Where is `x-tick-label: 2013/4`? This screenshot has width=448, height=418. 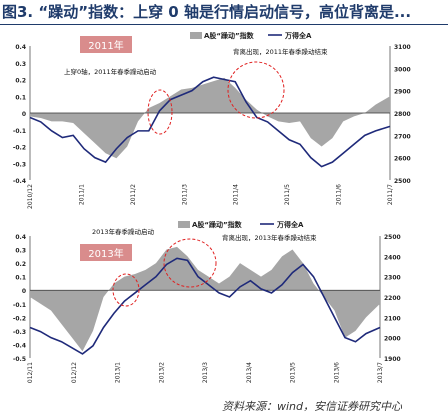 x-tick-label: 2013/4 is located at coordinates (249, 372).